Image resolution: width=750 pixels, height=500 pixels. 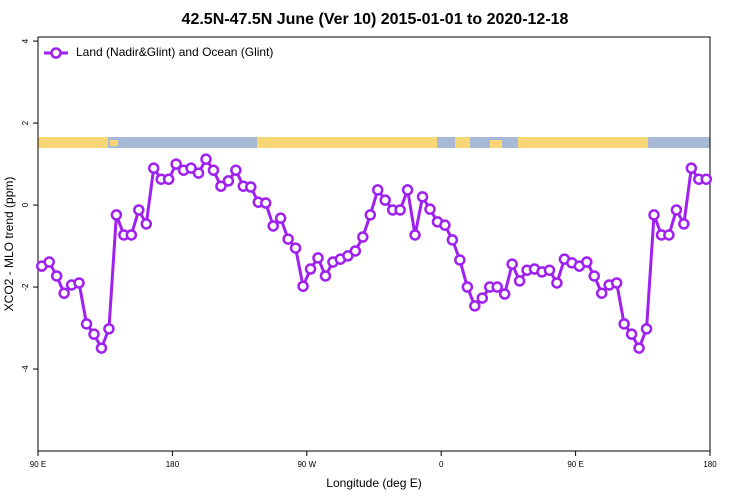 What do you see at coordinates (25, 369) in the screenshot?
I see `y-tick-label: -4` at bounding box center [25, 369].